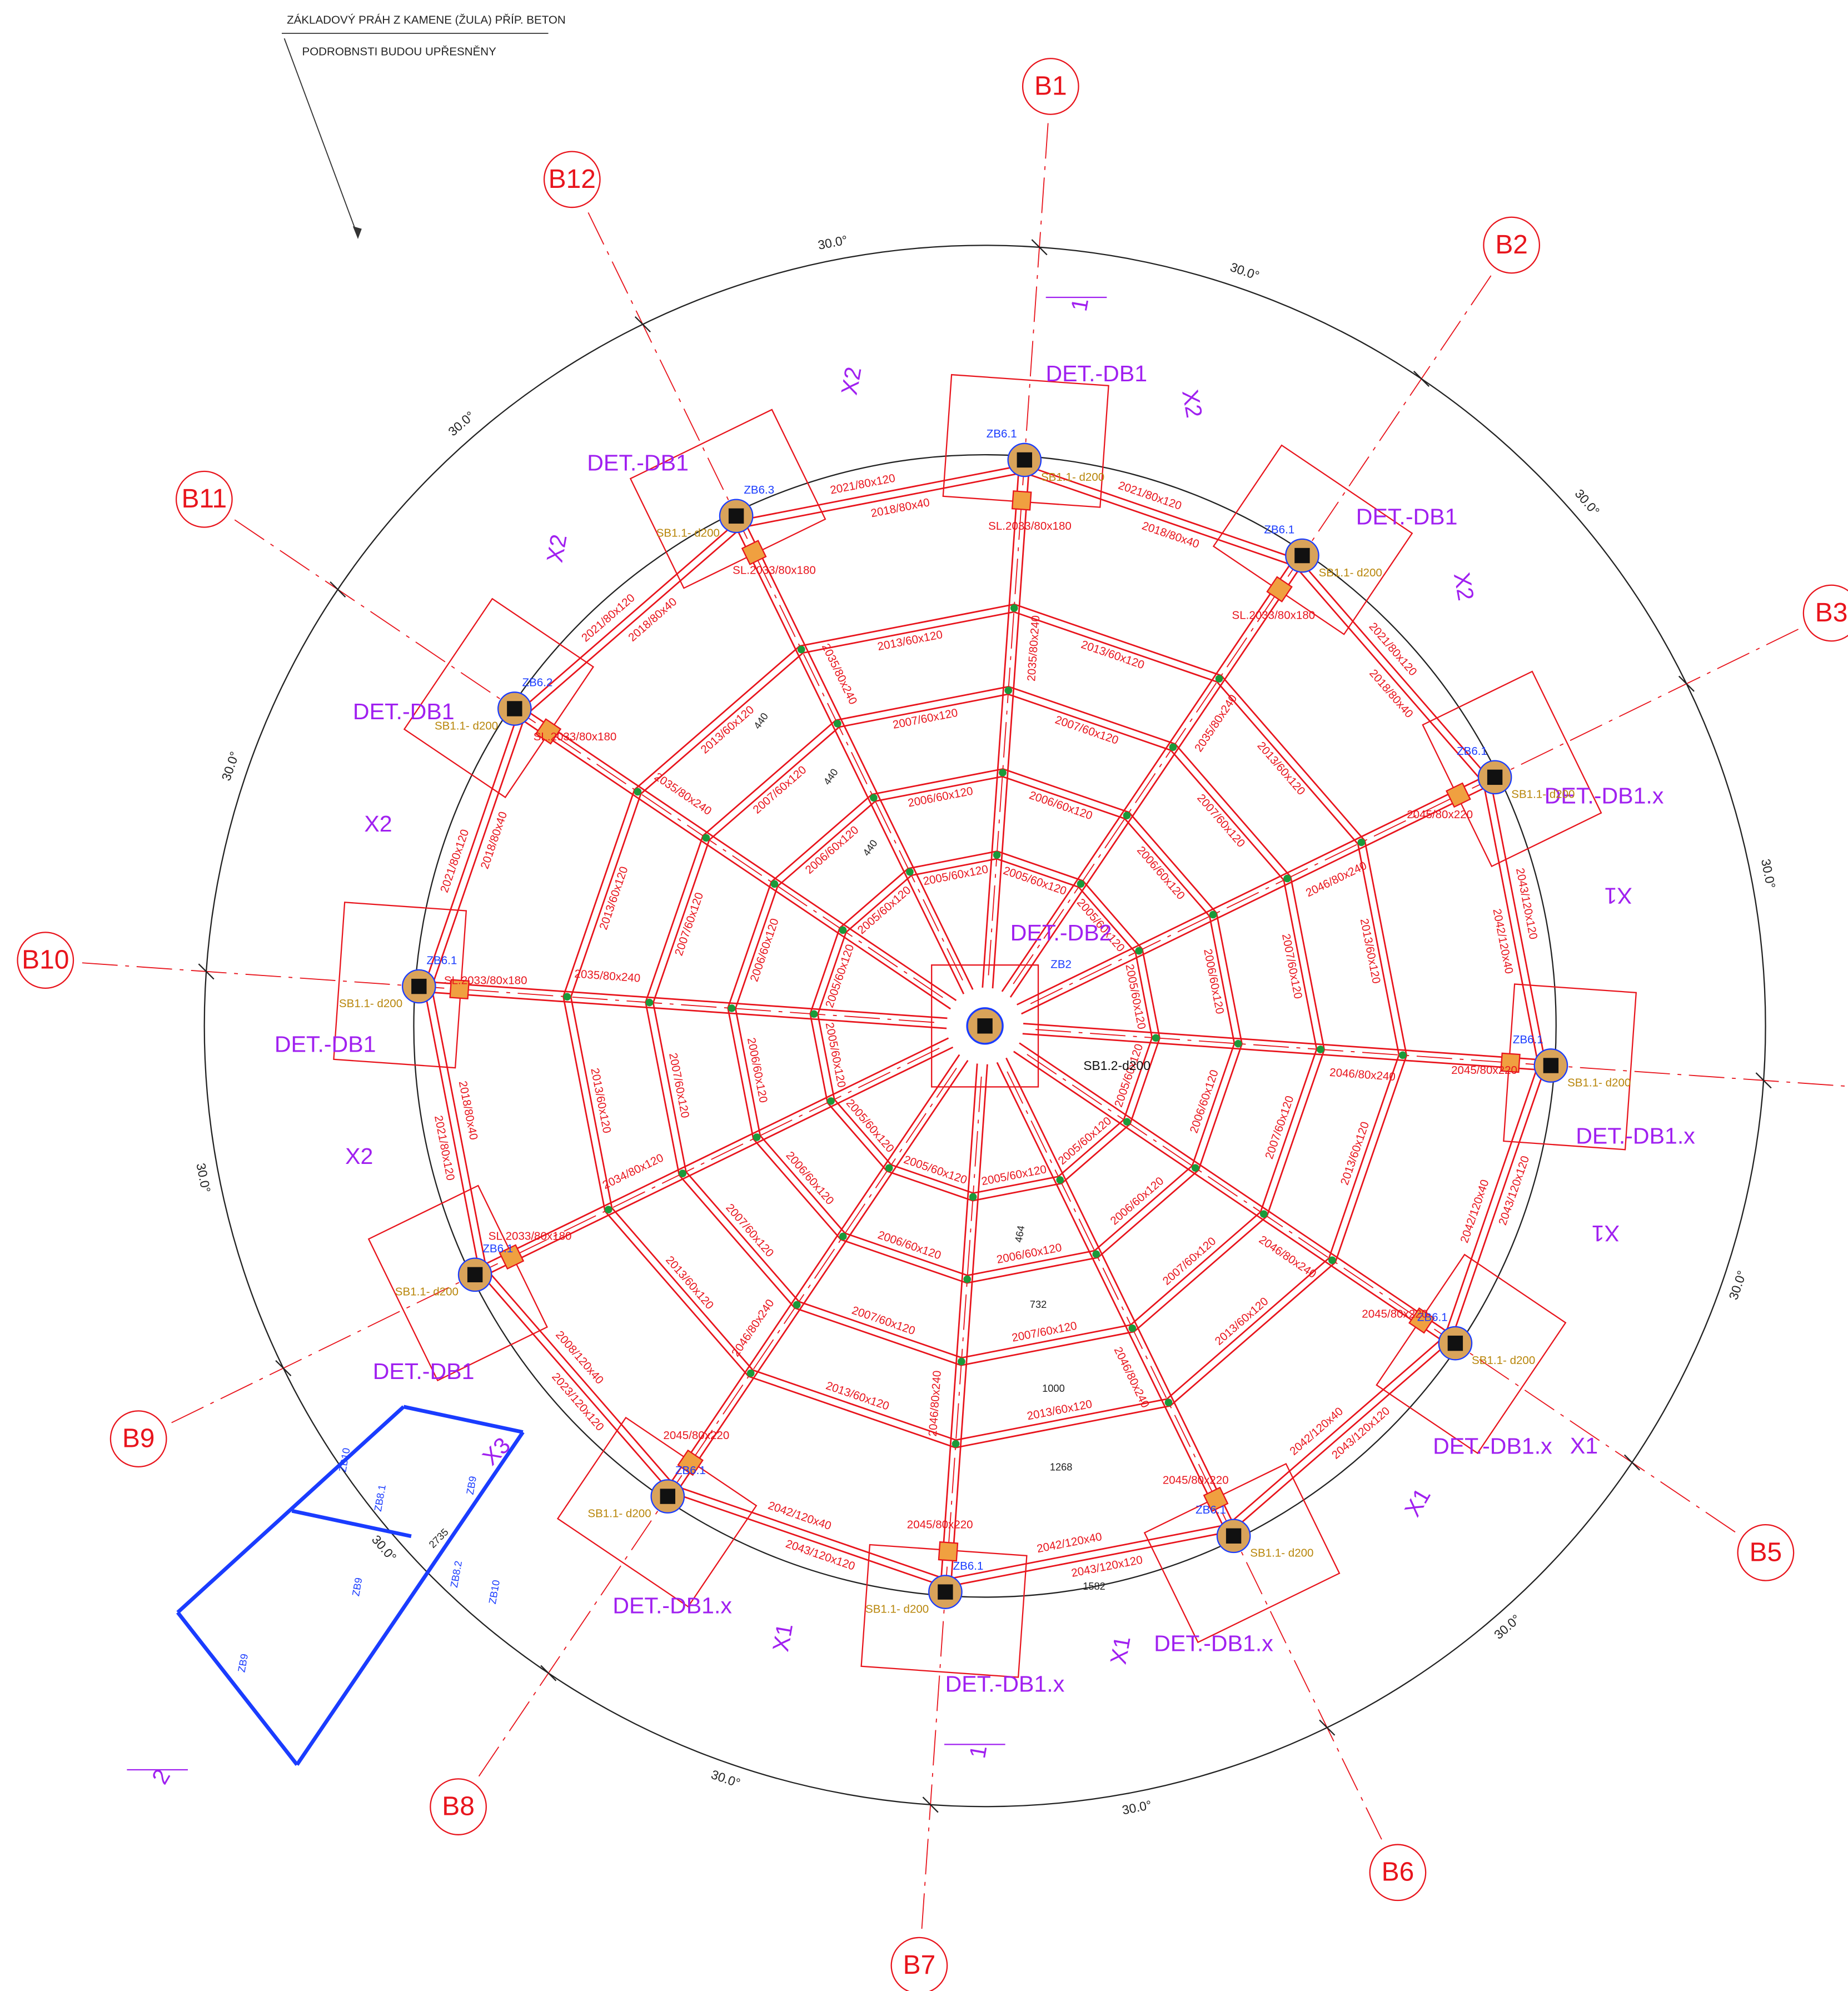 The width and height of the screenshot is (1848, 1991). I want to click on view-marker: X1, so click(783, 1637).